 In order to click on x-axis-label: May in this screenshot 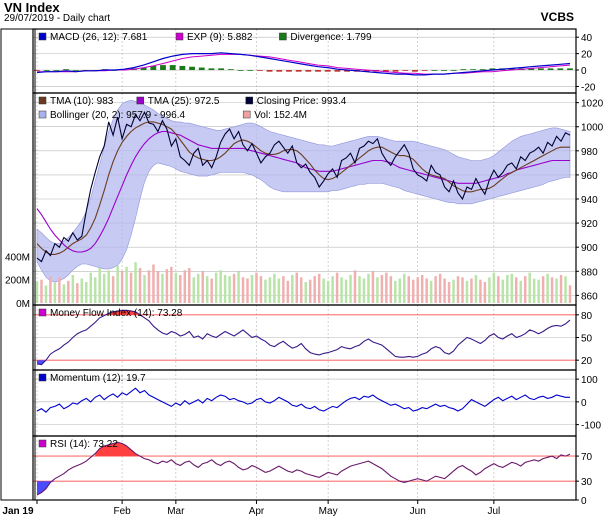, I will do `click(328, 511)`.